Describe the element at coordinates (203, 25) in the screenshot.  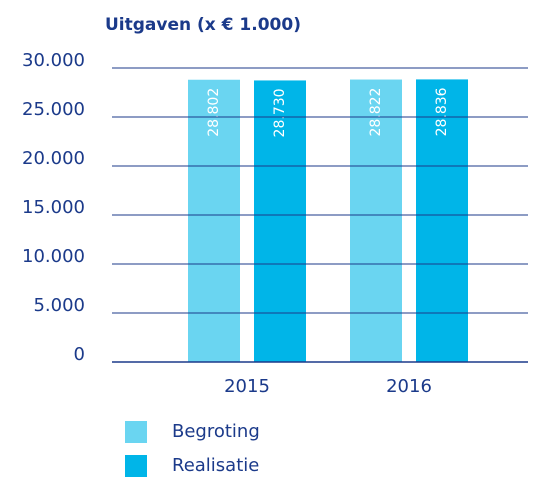
I see `chart-title: Uitgaven (x € 1.000)` at that location.